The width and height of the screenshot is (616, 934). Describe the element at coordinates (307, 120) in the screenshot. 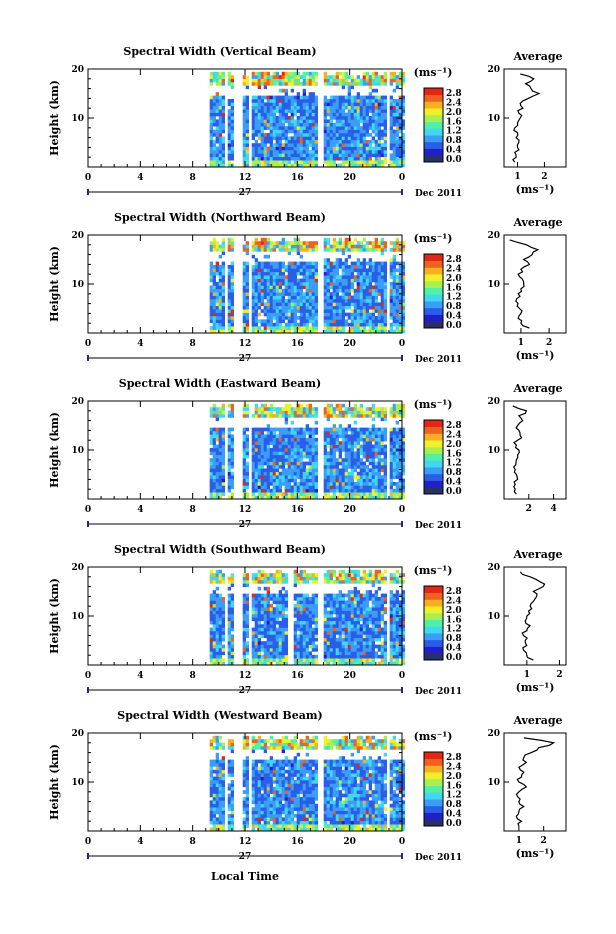

I see `heatmap-cells` at that location.